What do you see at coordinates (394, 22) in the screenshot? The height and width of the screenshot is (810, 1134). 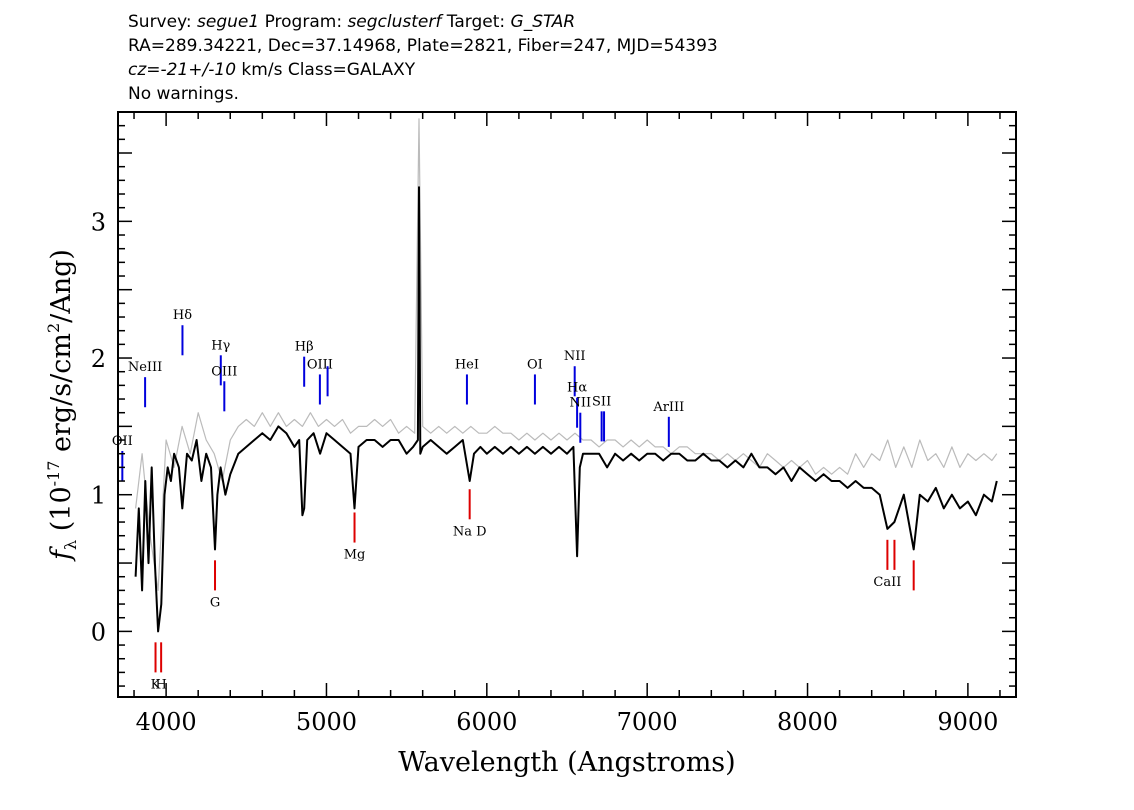 I see `program-value: segclusterf` at bounding box center [394, 22].